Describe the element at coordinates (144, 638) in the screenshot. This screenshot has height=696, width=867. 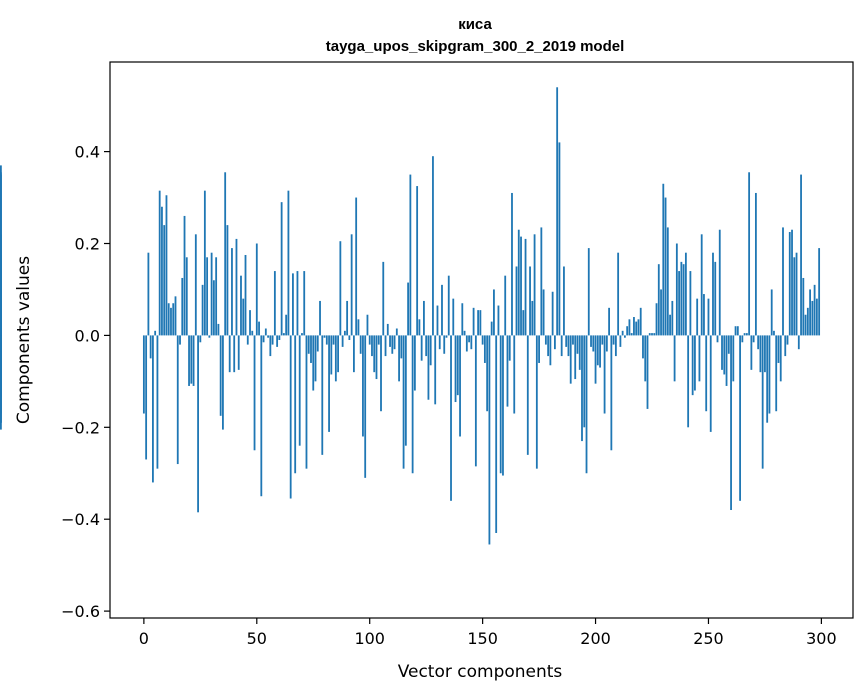
I see `x-tick-label: 0` at that location.